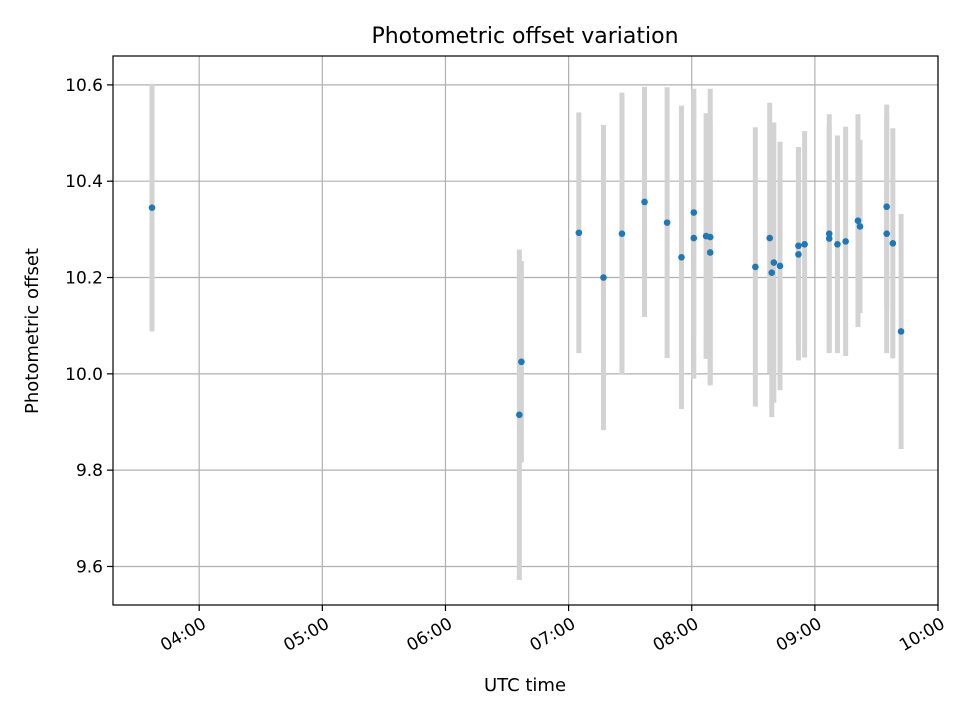 This screenshot has height=720, width=960. Describe the element at coordinates (89, 471) in the screenshot. I see `y-tick-label: 9.8` at that location.